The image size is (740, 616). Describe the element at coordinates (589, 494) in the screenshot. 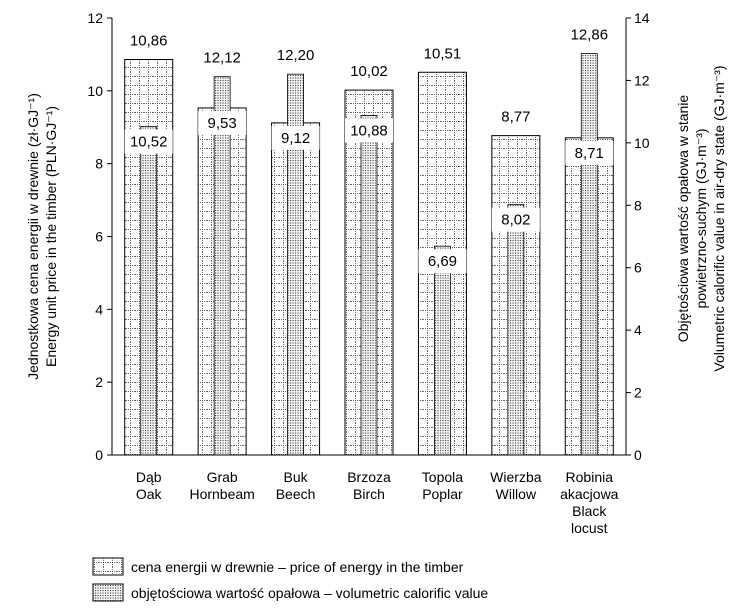

I see `category-label: akacjowa` at that location.